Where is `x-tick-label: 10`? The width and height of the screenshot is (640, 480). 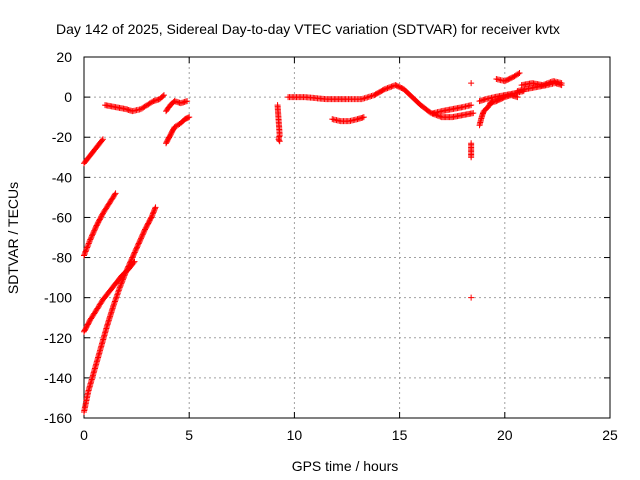
x-tick-label: 10 is located at coordinates (295, 435).